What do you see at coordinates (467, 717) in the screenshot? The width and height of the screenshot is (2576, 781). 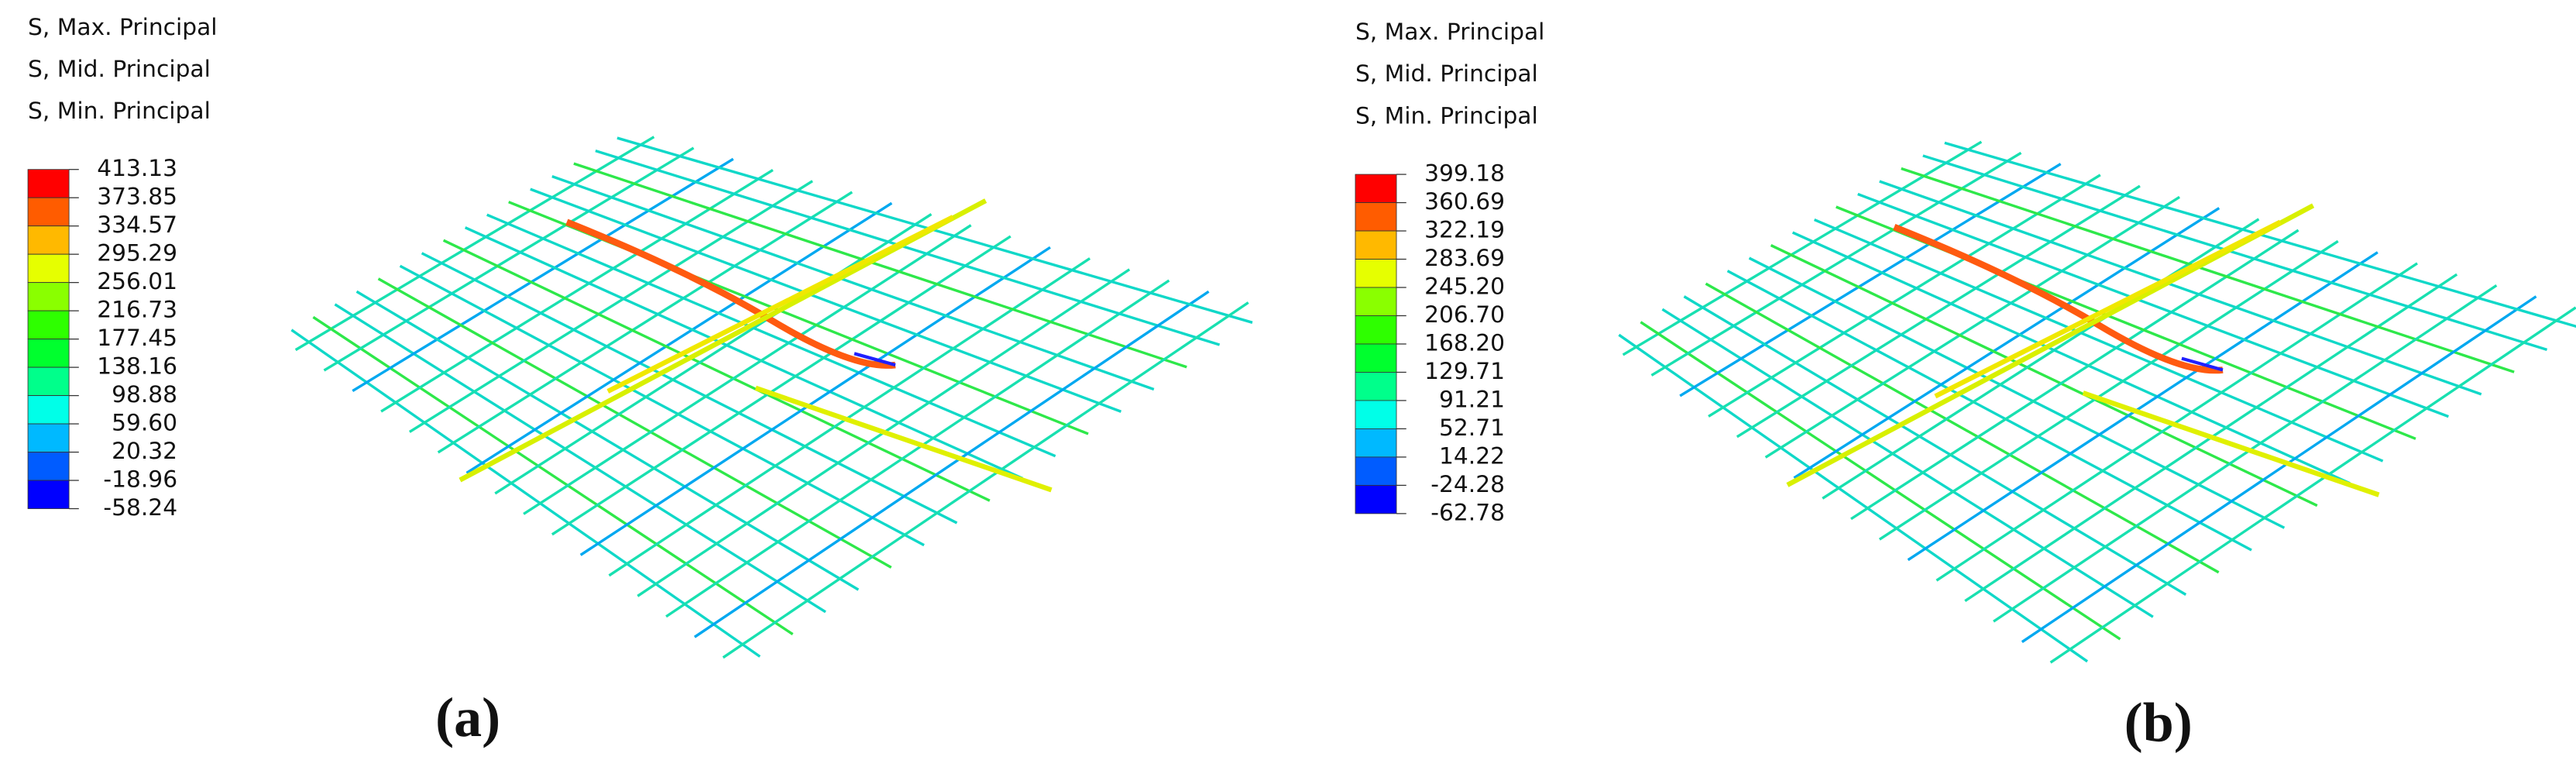 I see `caption: (a)` at bounding box center [467, 717].